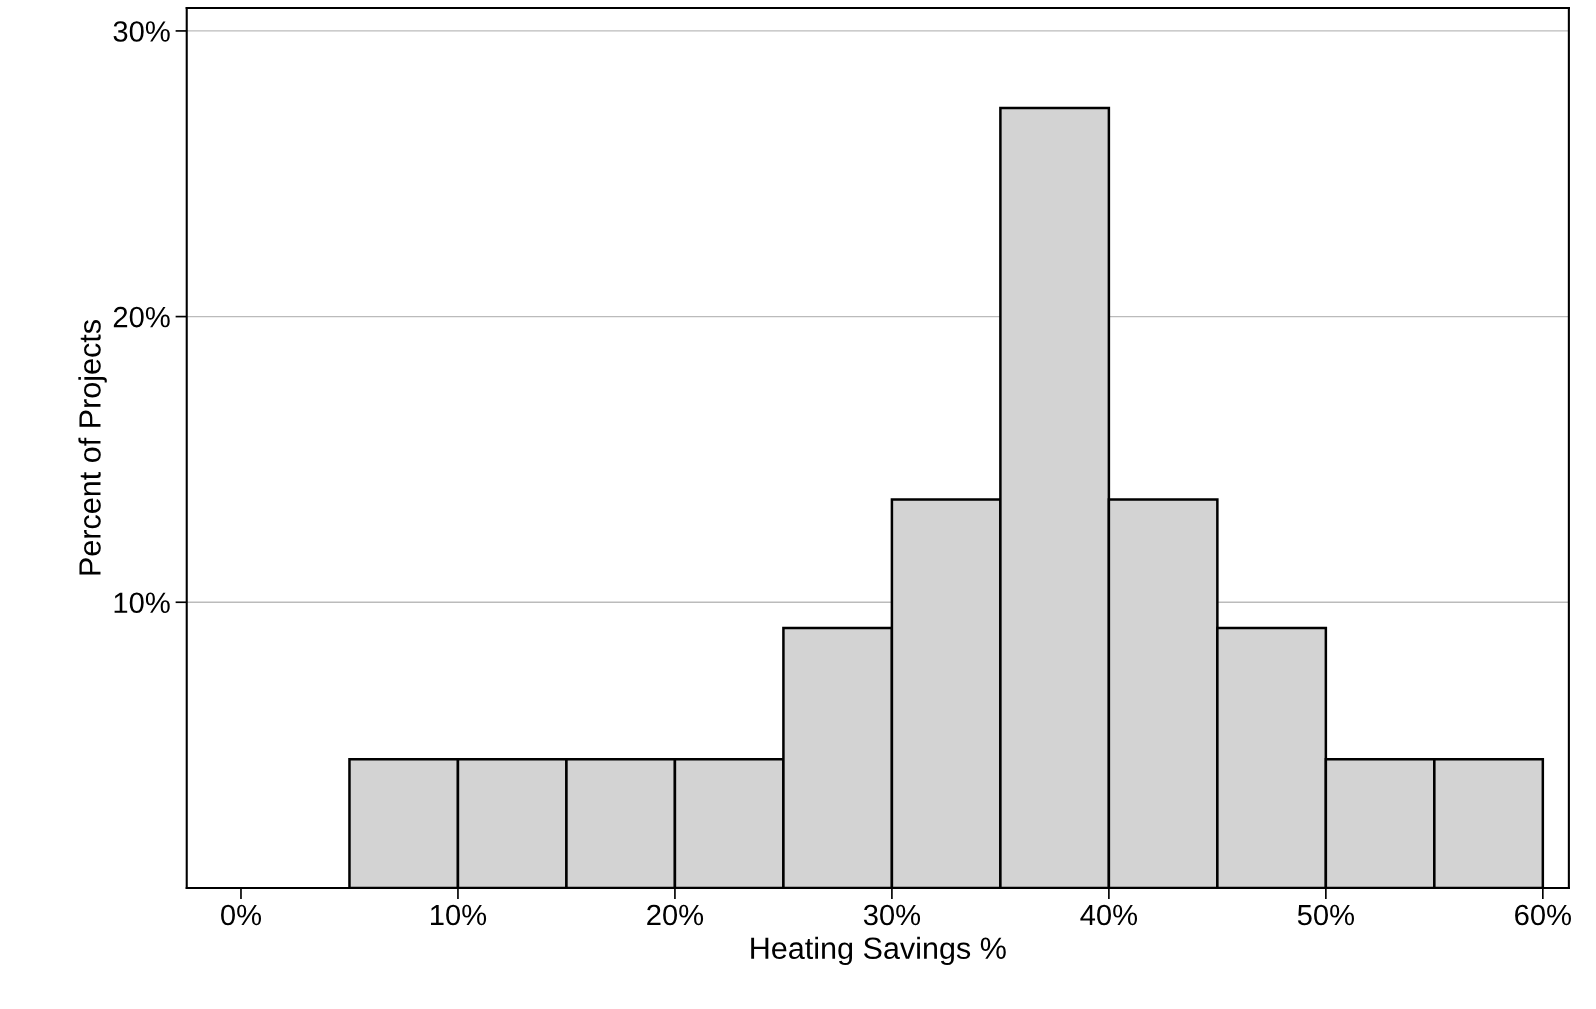 The image size is (1596, 1009). I want to click on x-axis-title: Heating Savings %, so click(878, 951).